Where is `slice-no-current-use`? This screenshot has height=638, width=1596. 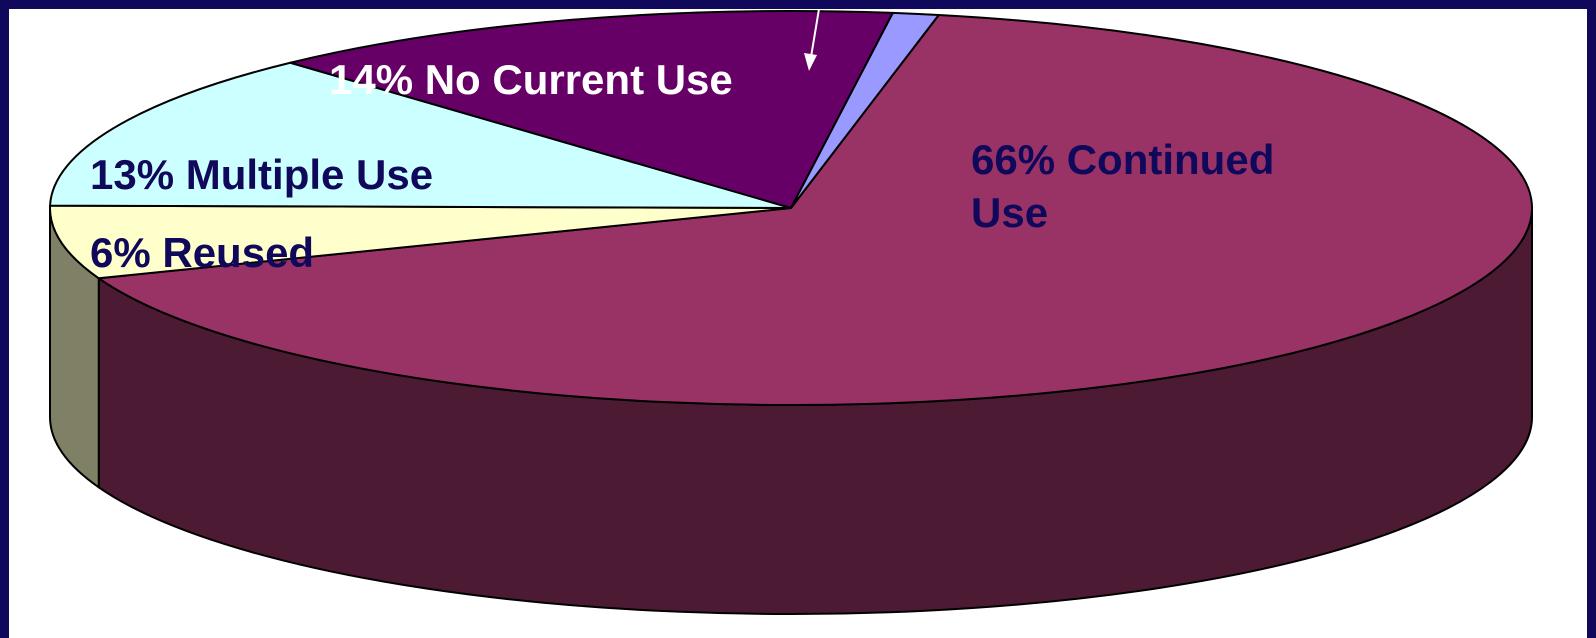 slice-no-current-use is located at coordinates (591, 109).